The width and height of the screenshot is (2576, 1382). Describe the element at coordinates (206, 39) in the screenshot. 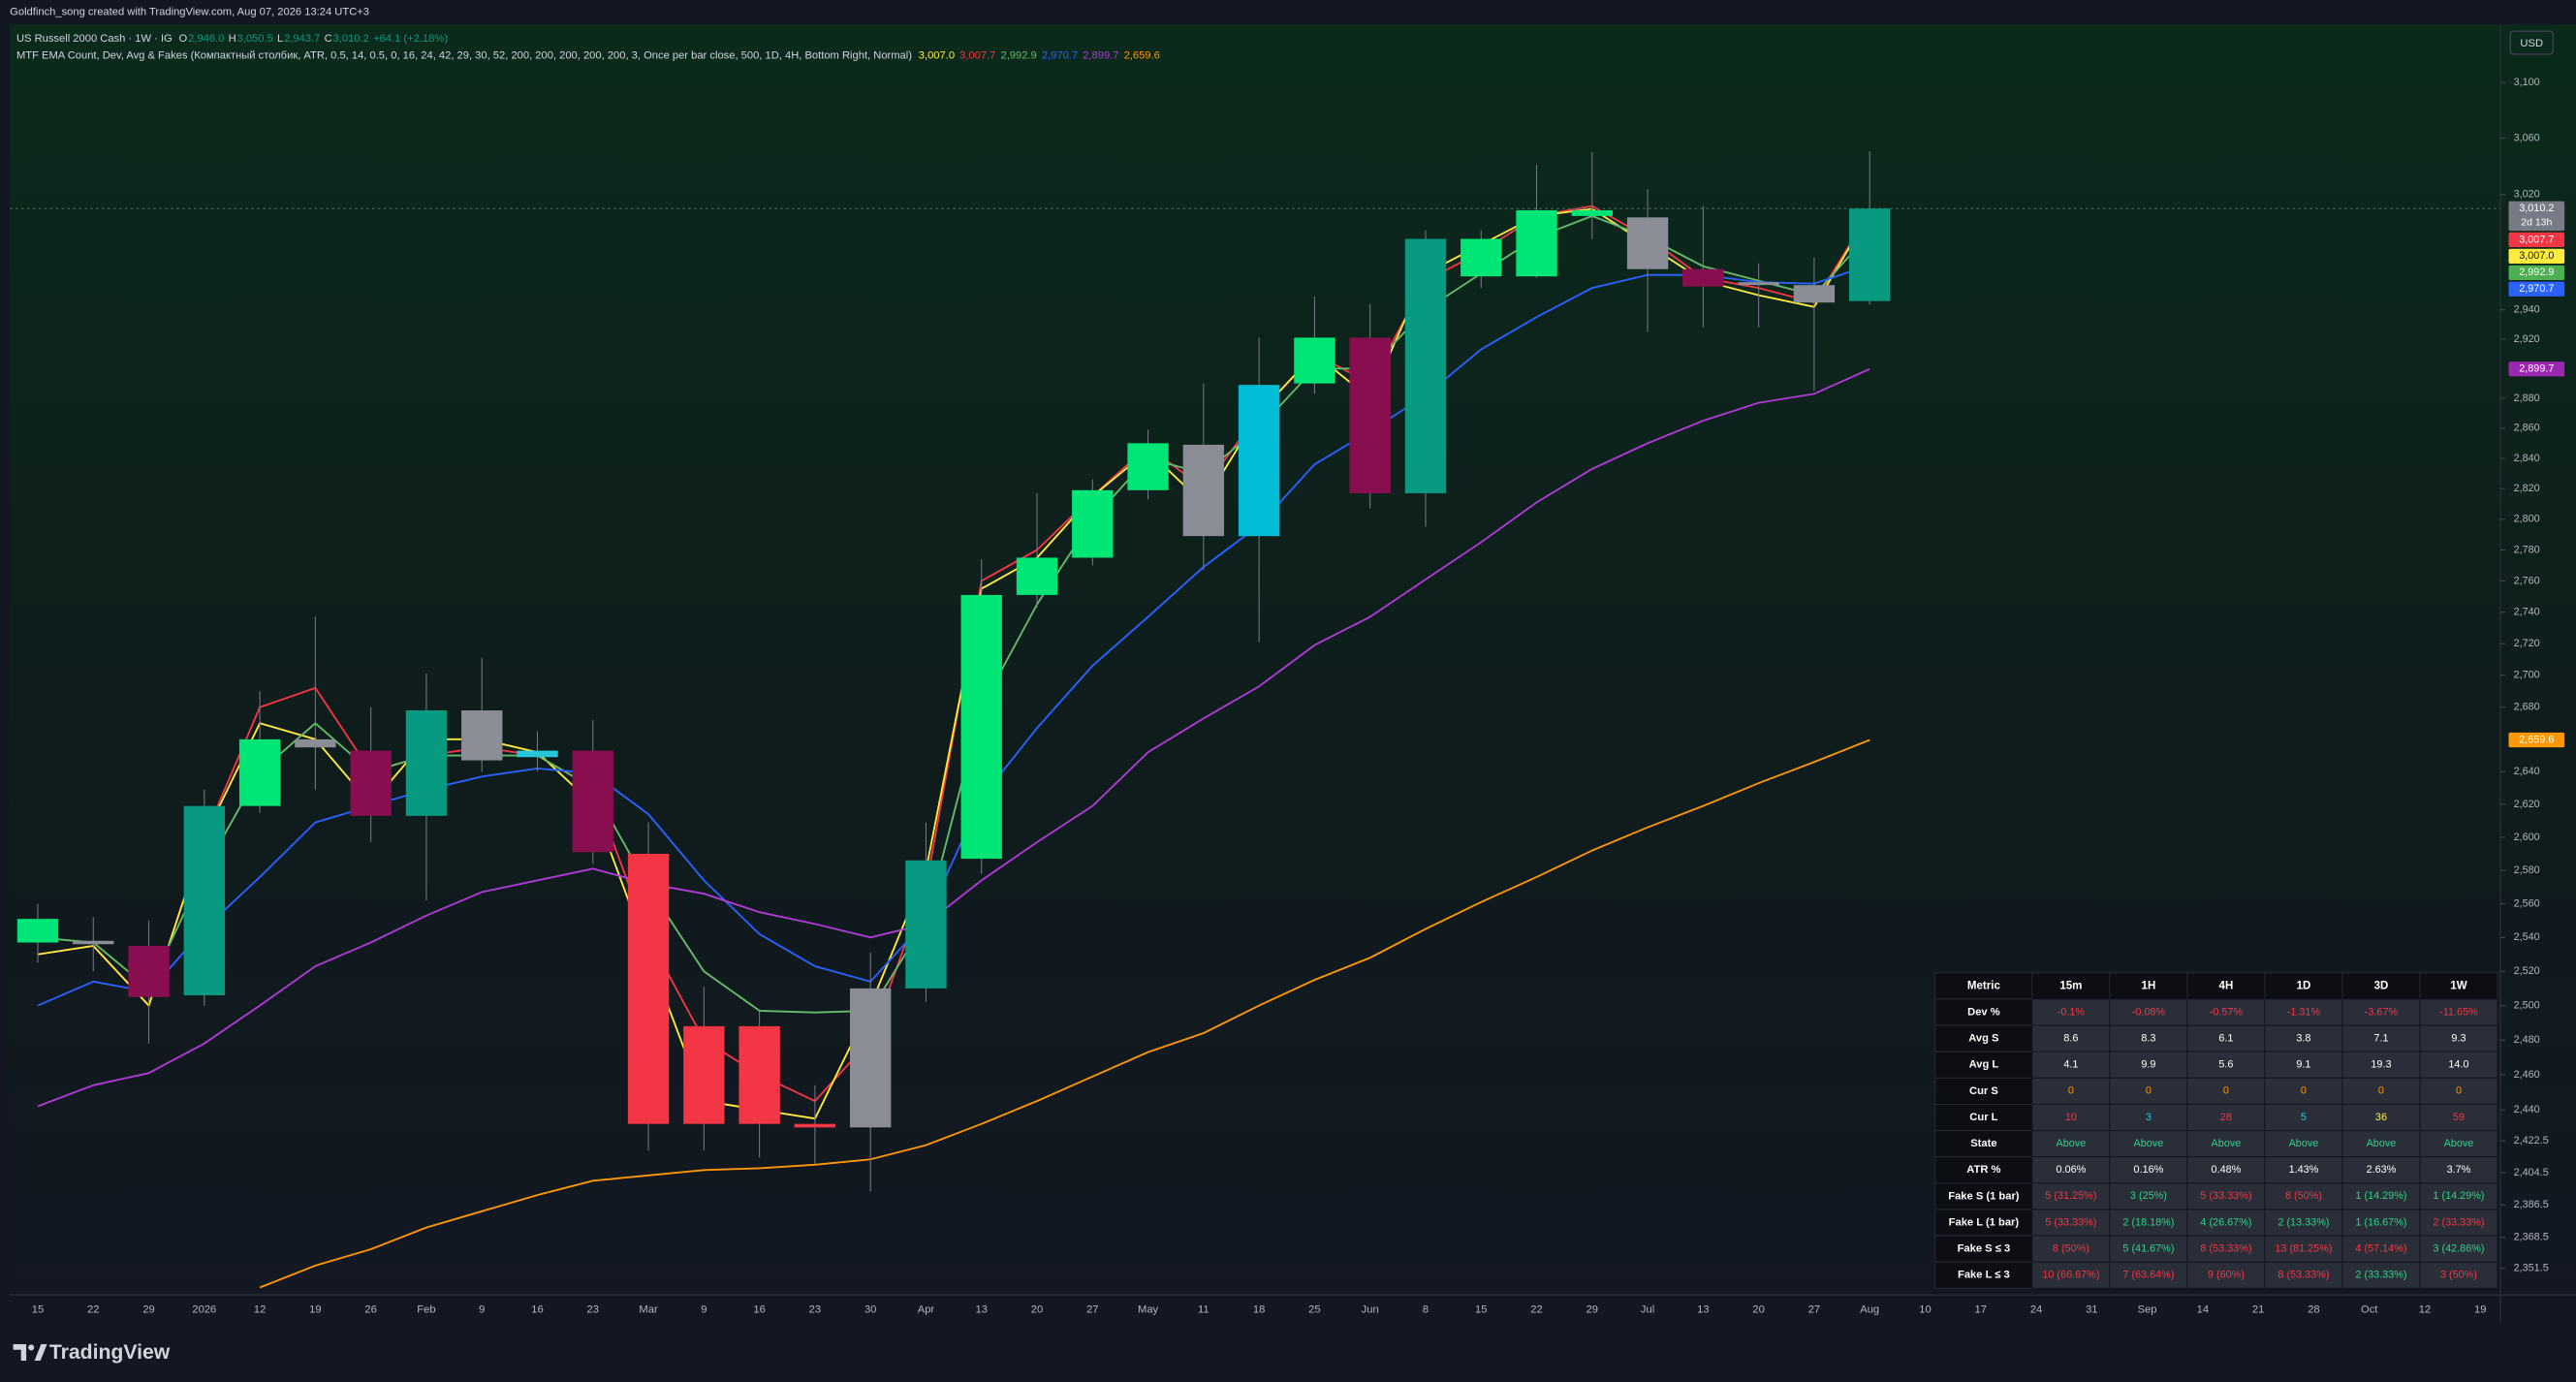

I see `ohlc-value: 2,946.0` at that location.